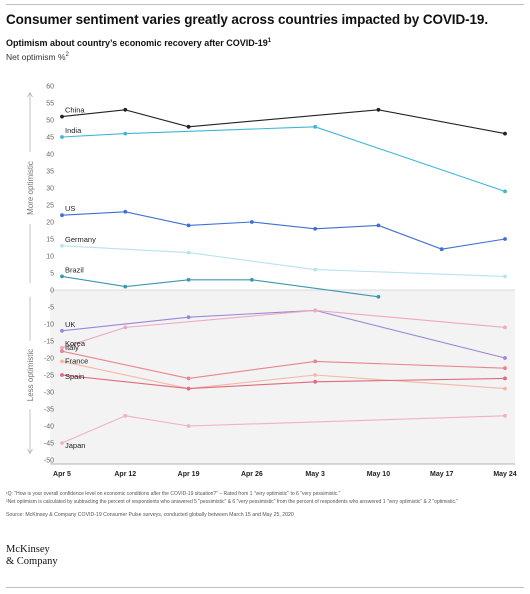 The height and width of the screenshot is (594, 530). What do you see at coordinates (50, 138) in the screenshot?
I see `y-tick-label: 45` at bounding box center [50, 138].